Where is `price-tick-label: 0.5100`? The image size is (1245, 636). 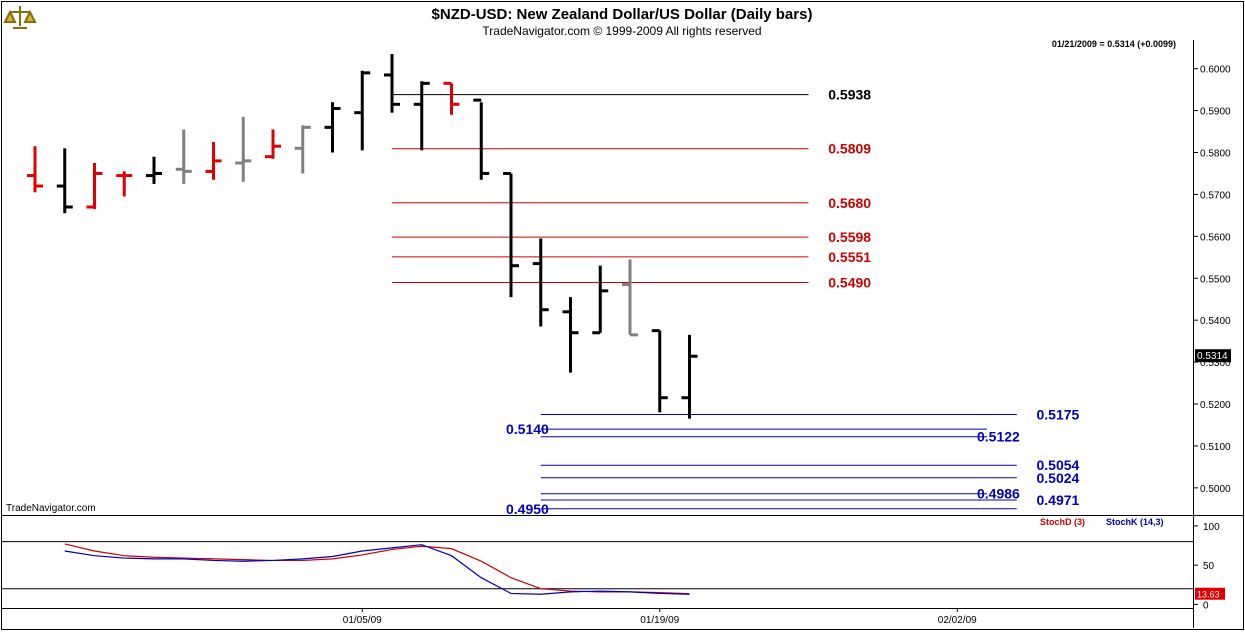
price-tick-label: 0.5100 is located at coordinates (1215, 447).